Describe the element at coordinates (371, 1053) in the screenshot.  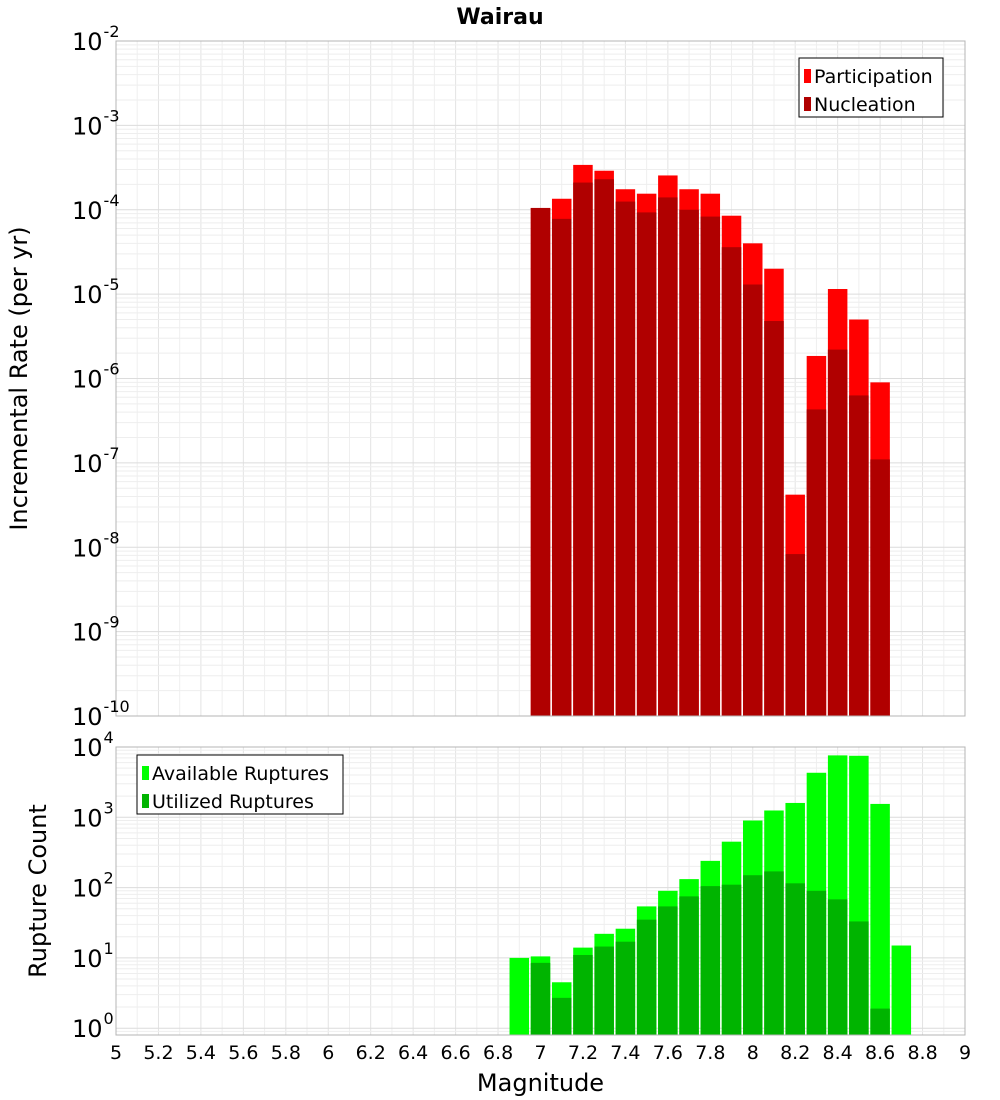
I see `x-tick-label: 6.2` at that location.